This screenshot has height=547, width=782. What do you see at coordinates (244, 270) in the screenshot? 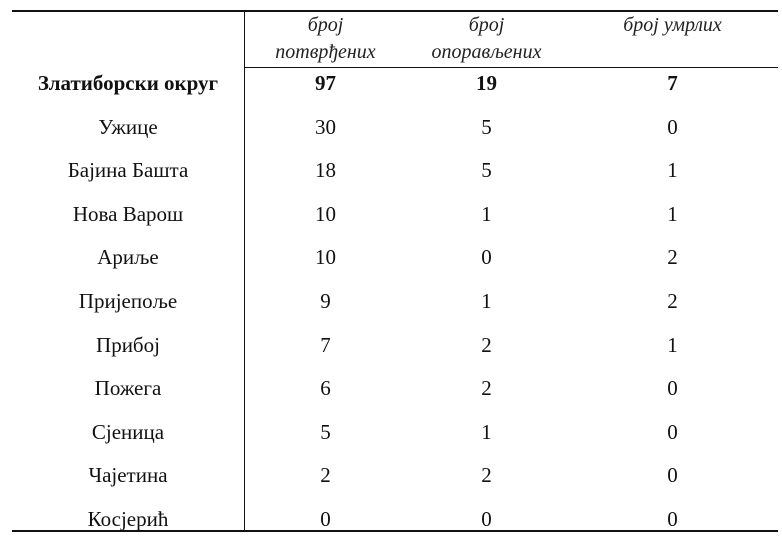
I see `table-column-divider` at bounding box center [244, 270].